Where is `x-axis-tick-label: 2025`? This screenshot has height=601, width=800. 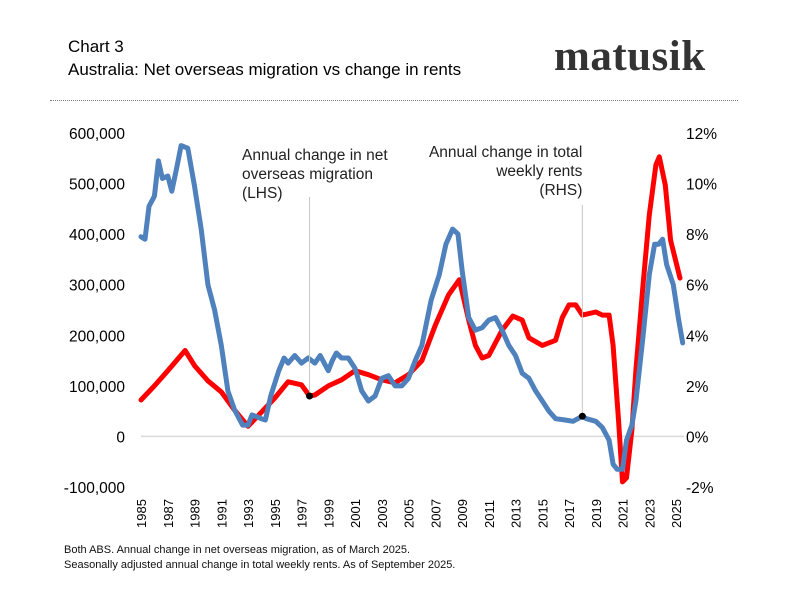 x-axis-tick-label: 2025 is located at coordinates (676, 513).